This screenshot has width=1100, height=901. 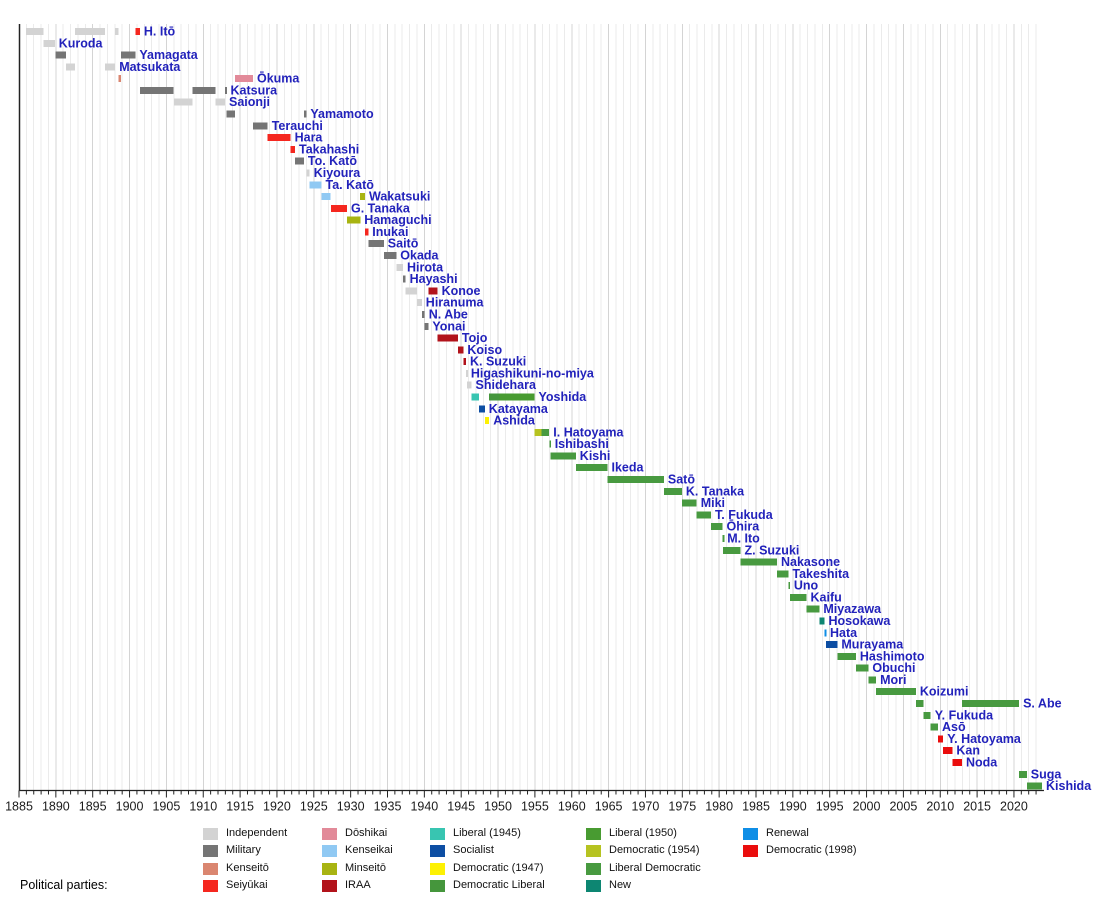 What do you see at coordinates (203, 807) in the screenshot?
I see `axis-tick-label: 1910` at bounding box center [203, 807].